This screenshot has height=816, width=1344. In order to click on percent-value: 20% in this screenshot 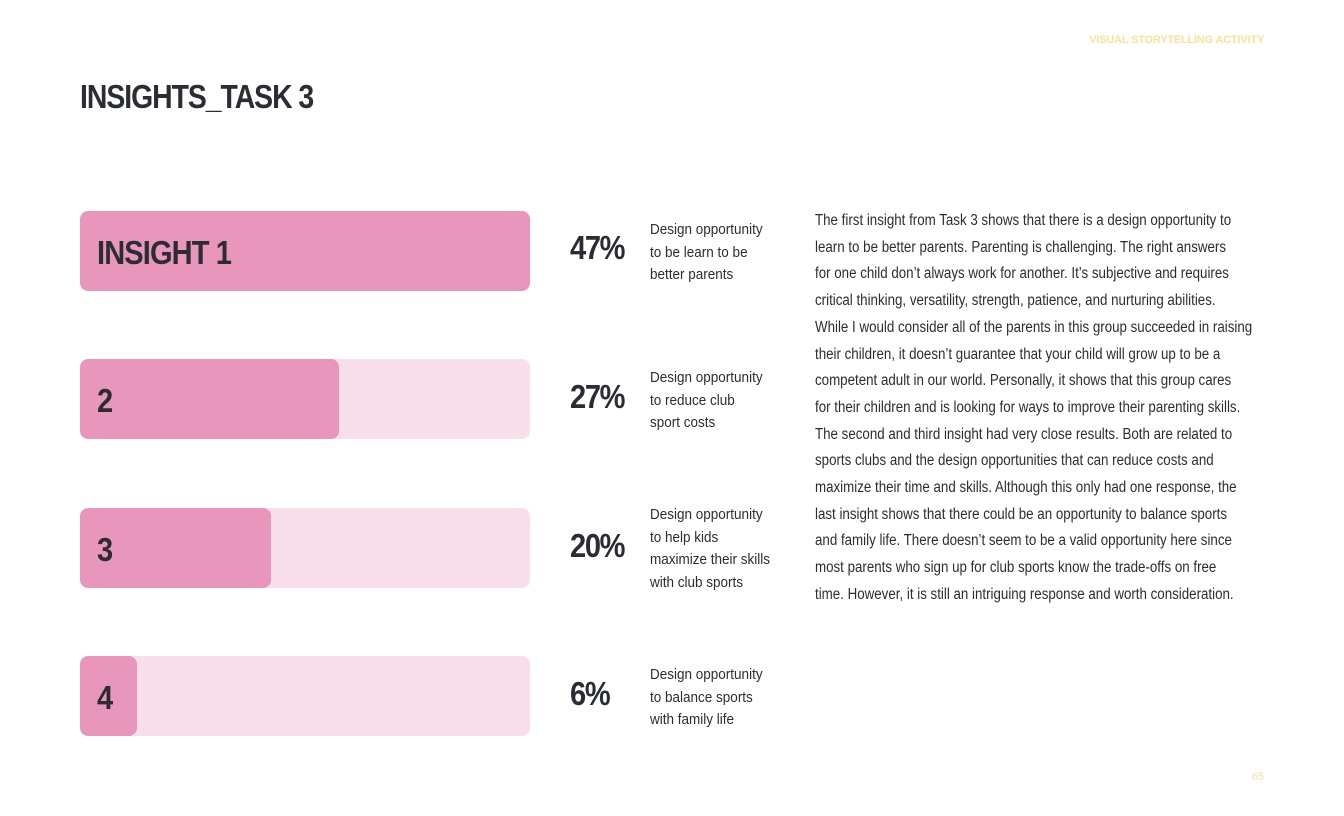, I will do `click(597, 545)`.